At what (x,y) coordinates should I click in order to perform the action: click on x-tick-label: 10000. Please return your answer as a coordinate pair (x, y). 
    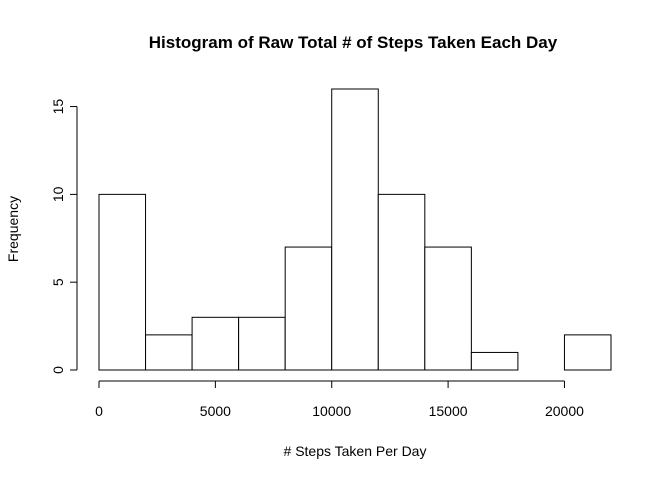
    Looking at the image, I should click on (331, 411).